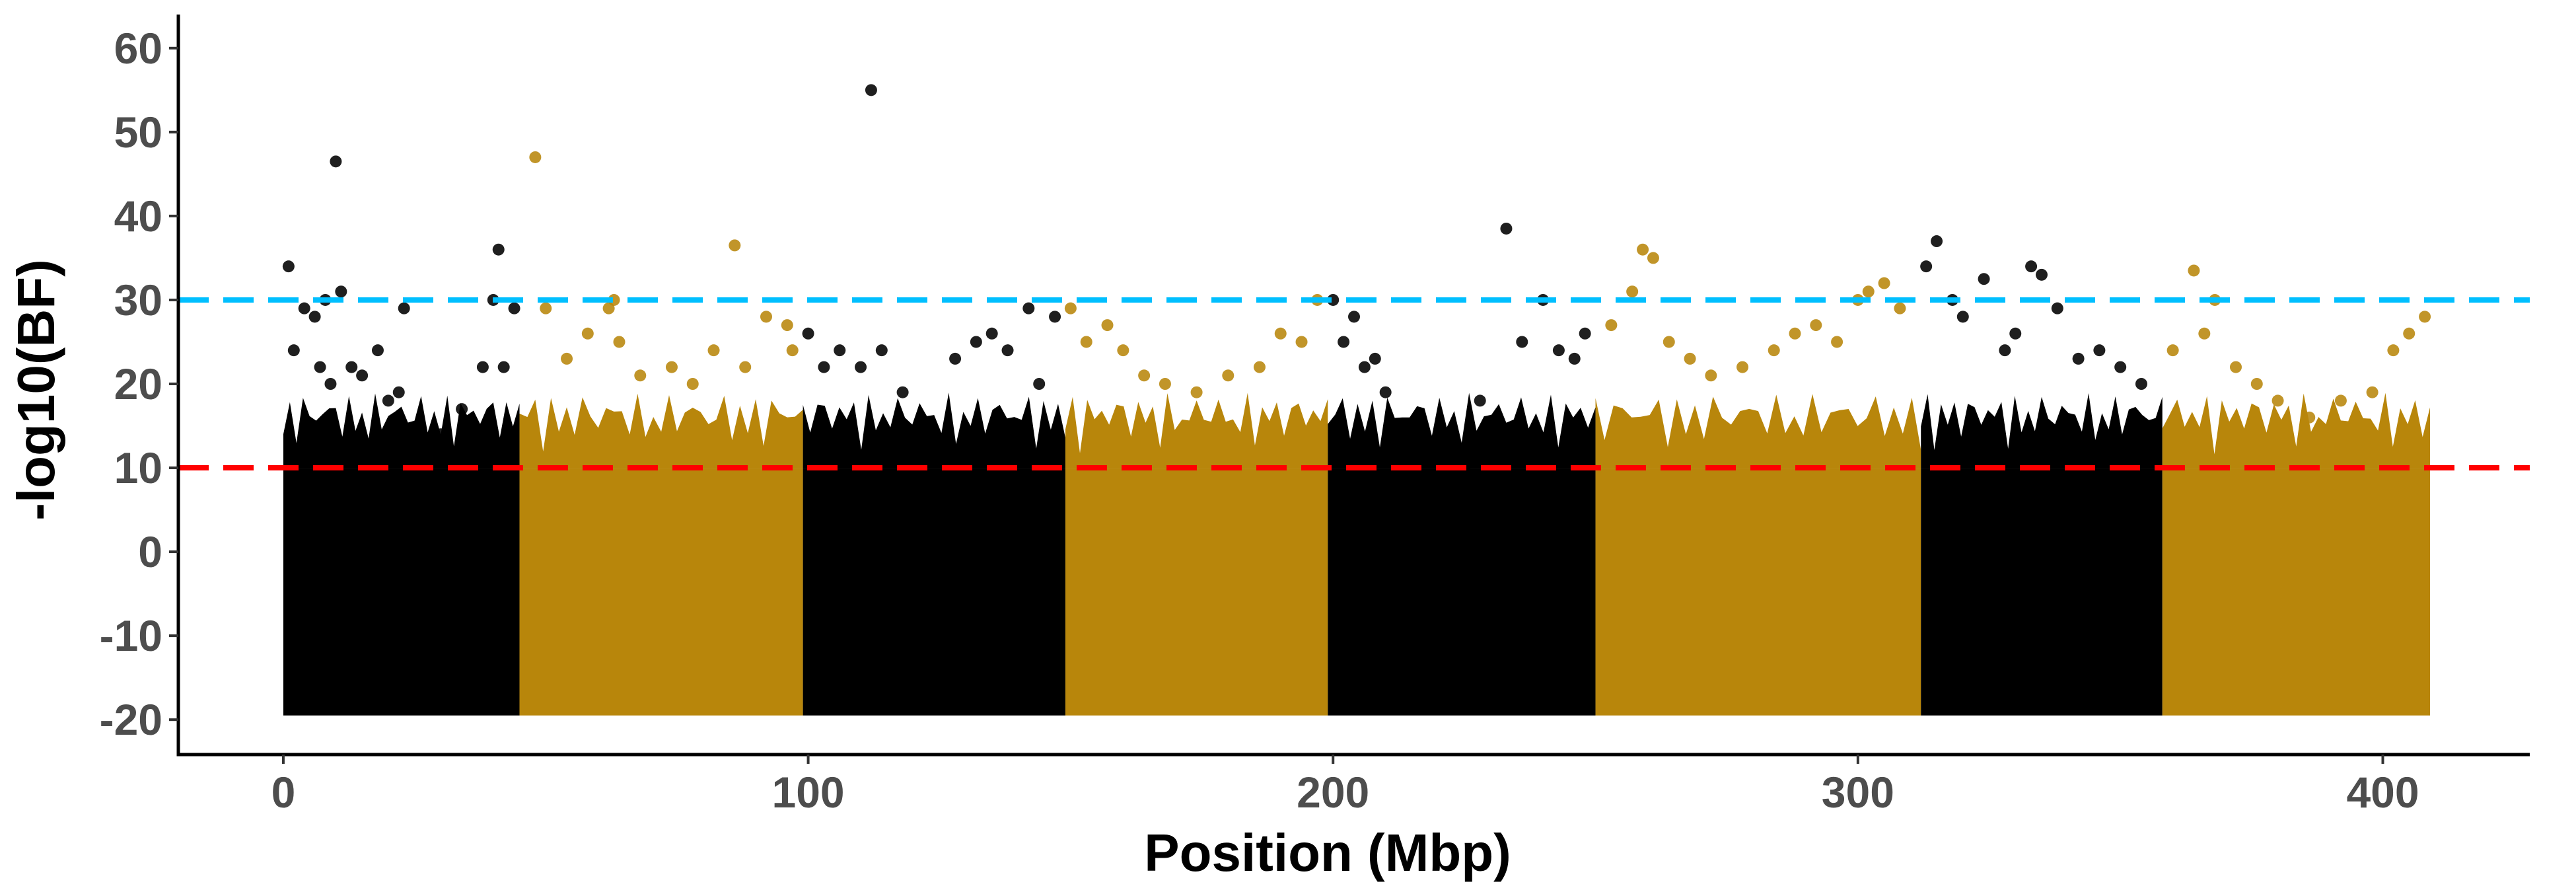 The width and height of the screenshot is (2576, 892). Describe the element at coordinates (1858, 792) in the screenshot. I see `x-tick-label-300: 300` at that location.